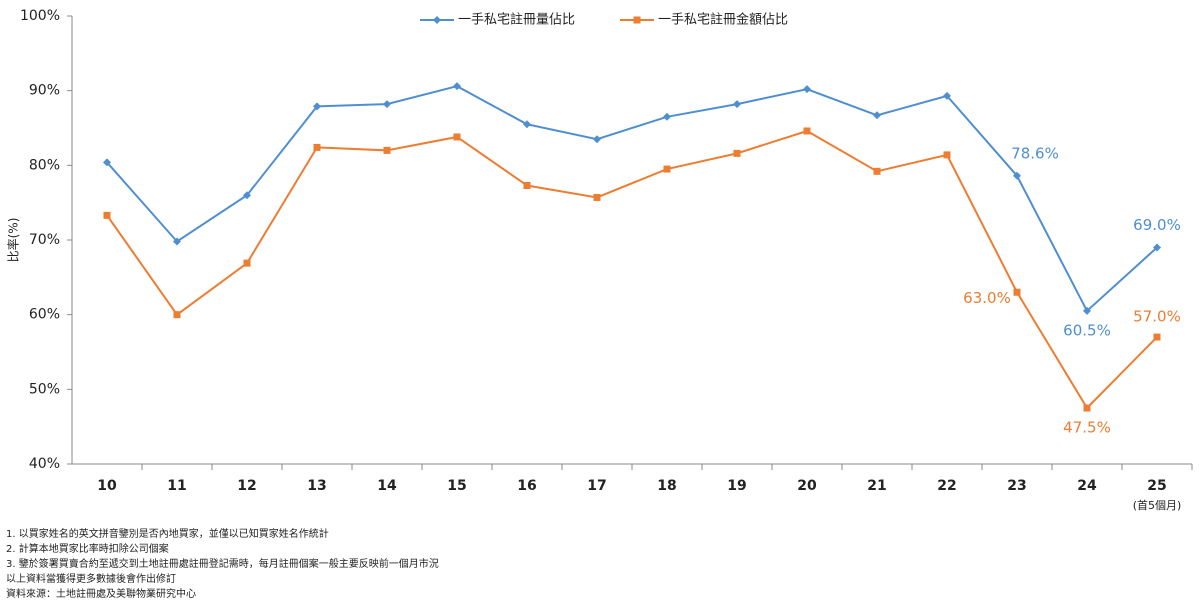 This screenshot has width=1200, height=613. Describe the element at coordinates (246, 486) in the screenshot. I see `x-tick-label: 12` at that location.